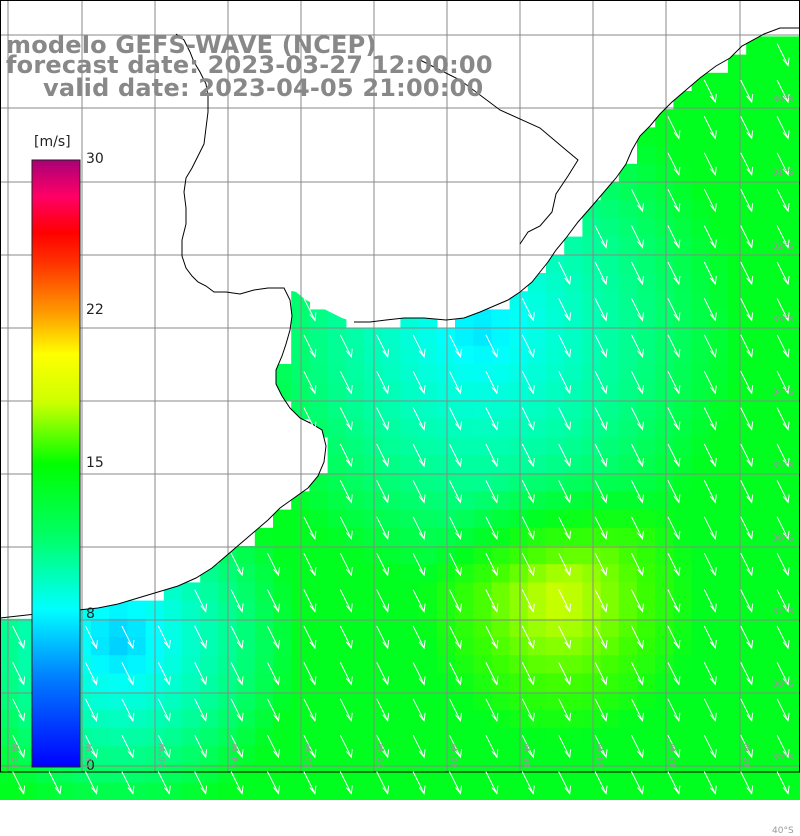 The height and width of the screenshot is (836, 800). What do you see at coordinates (674, 755) in the screenshot?
I see `longitude-label: 42°W` at bounding box center [674, 755].